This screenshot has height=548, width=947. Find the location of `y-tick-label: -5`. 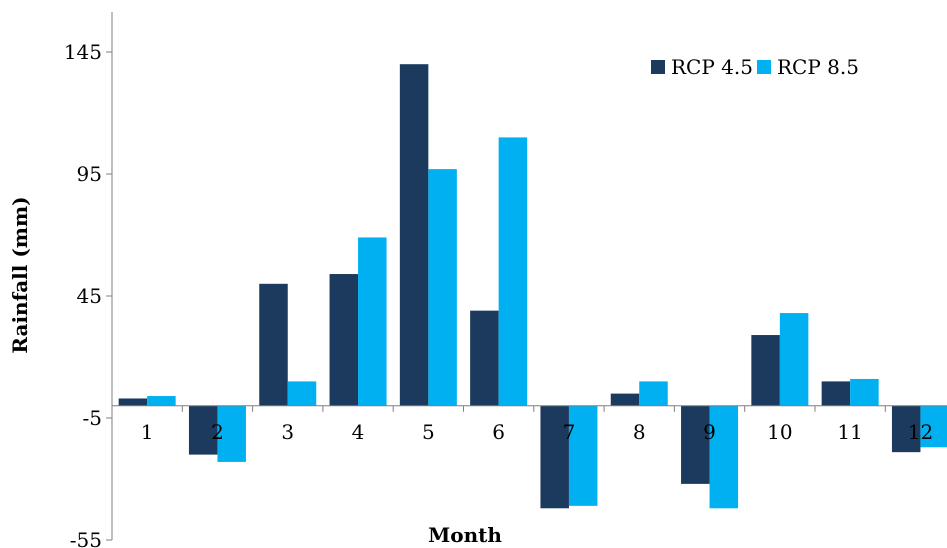

y-tick-label: -5 is located at coordinates (92, 418).